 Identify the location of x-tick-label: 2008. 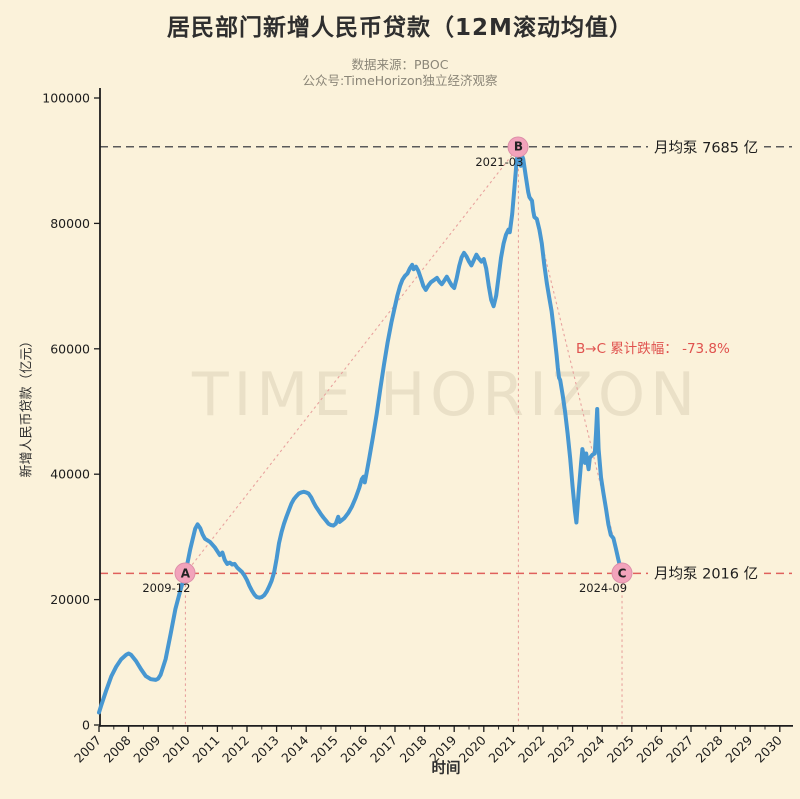
(117, 748).